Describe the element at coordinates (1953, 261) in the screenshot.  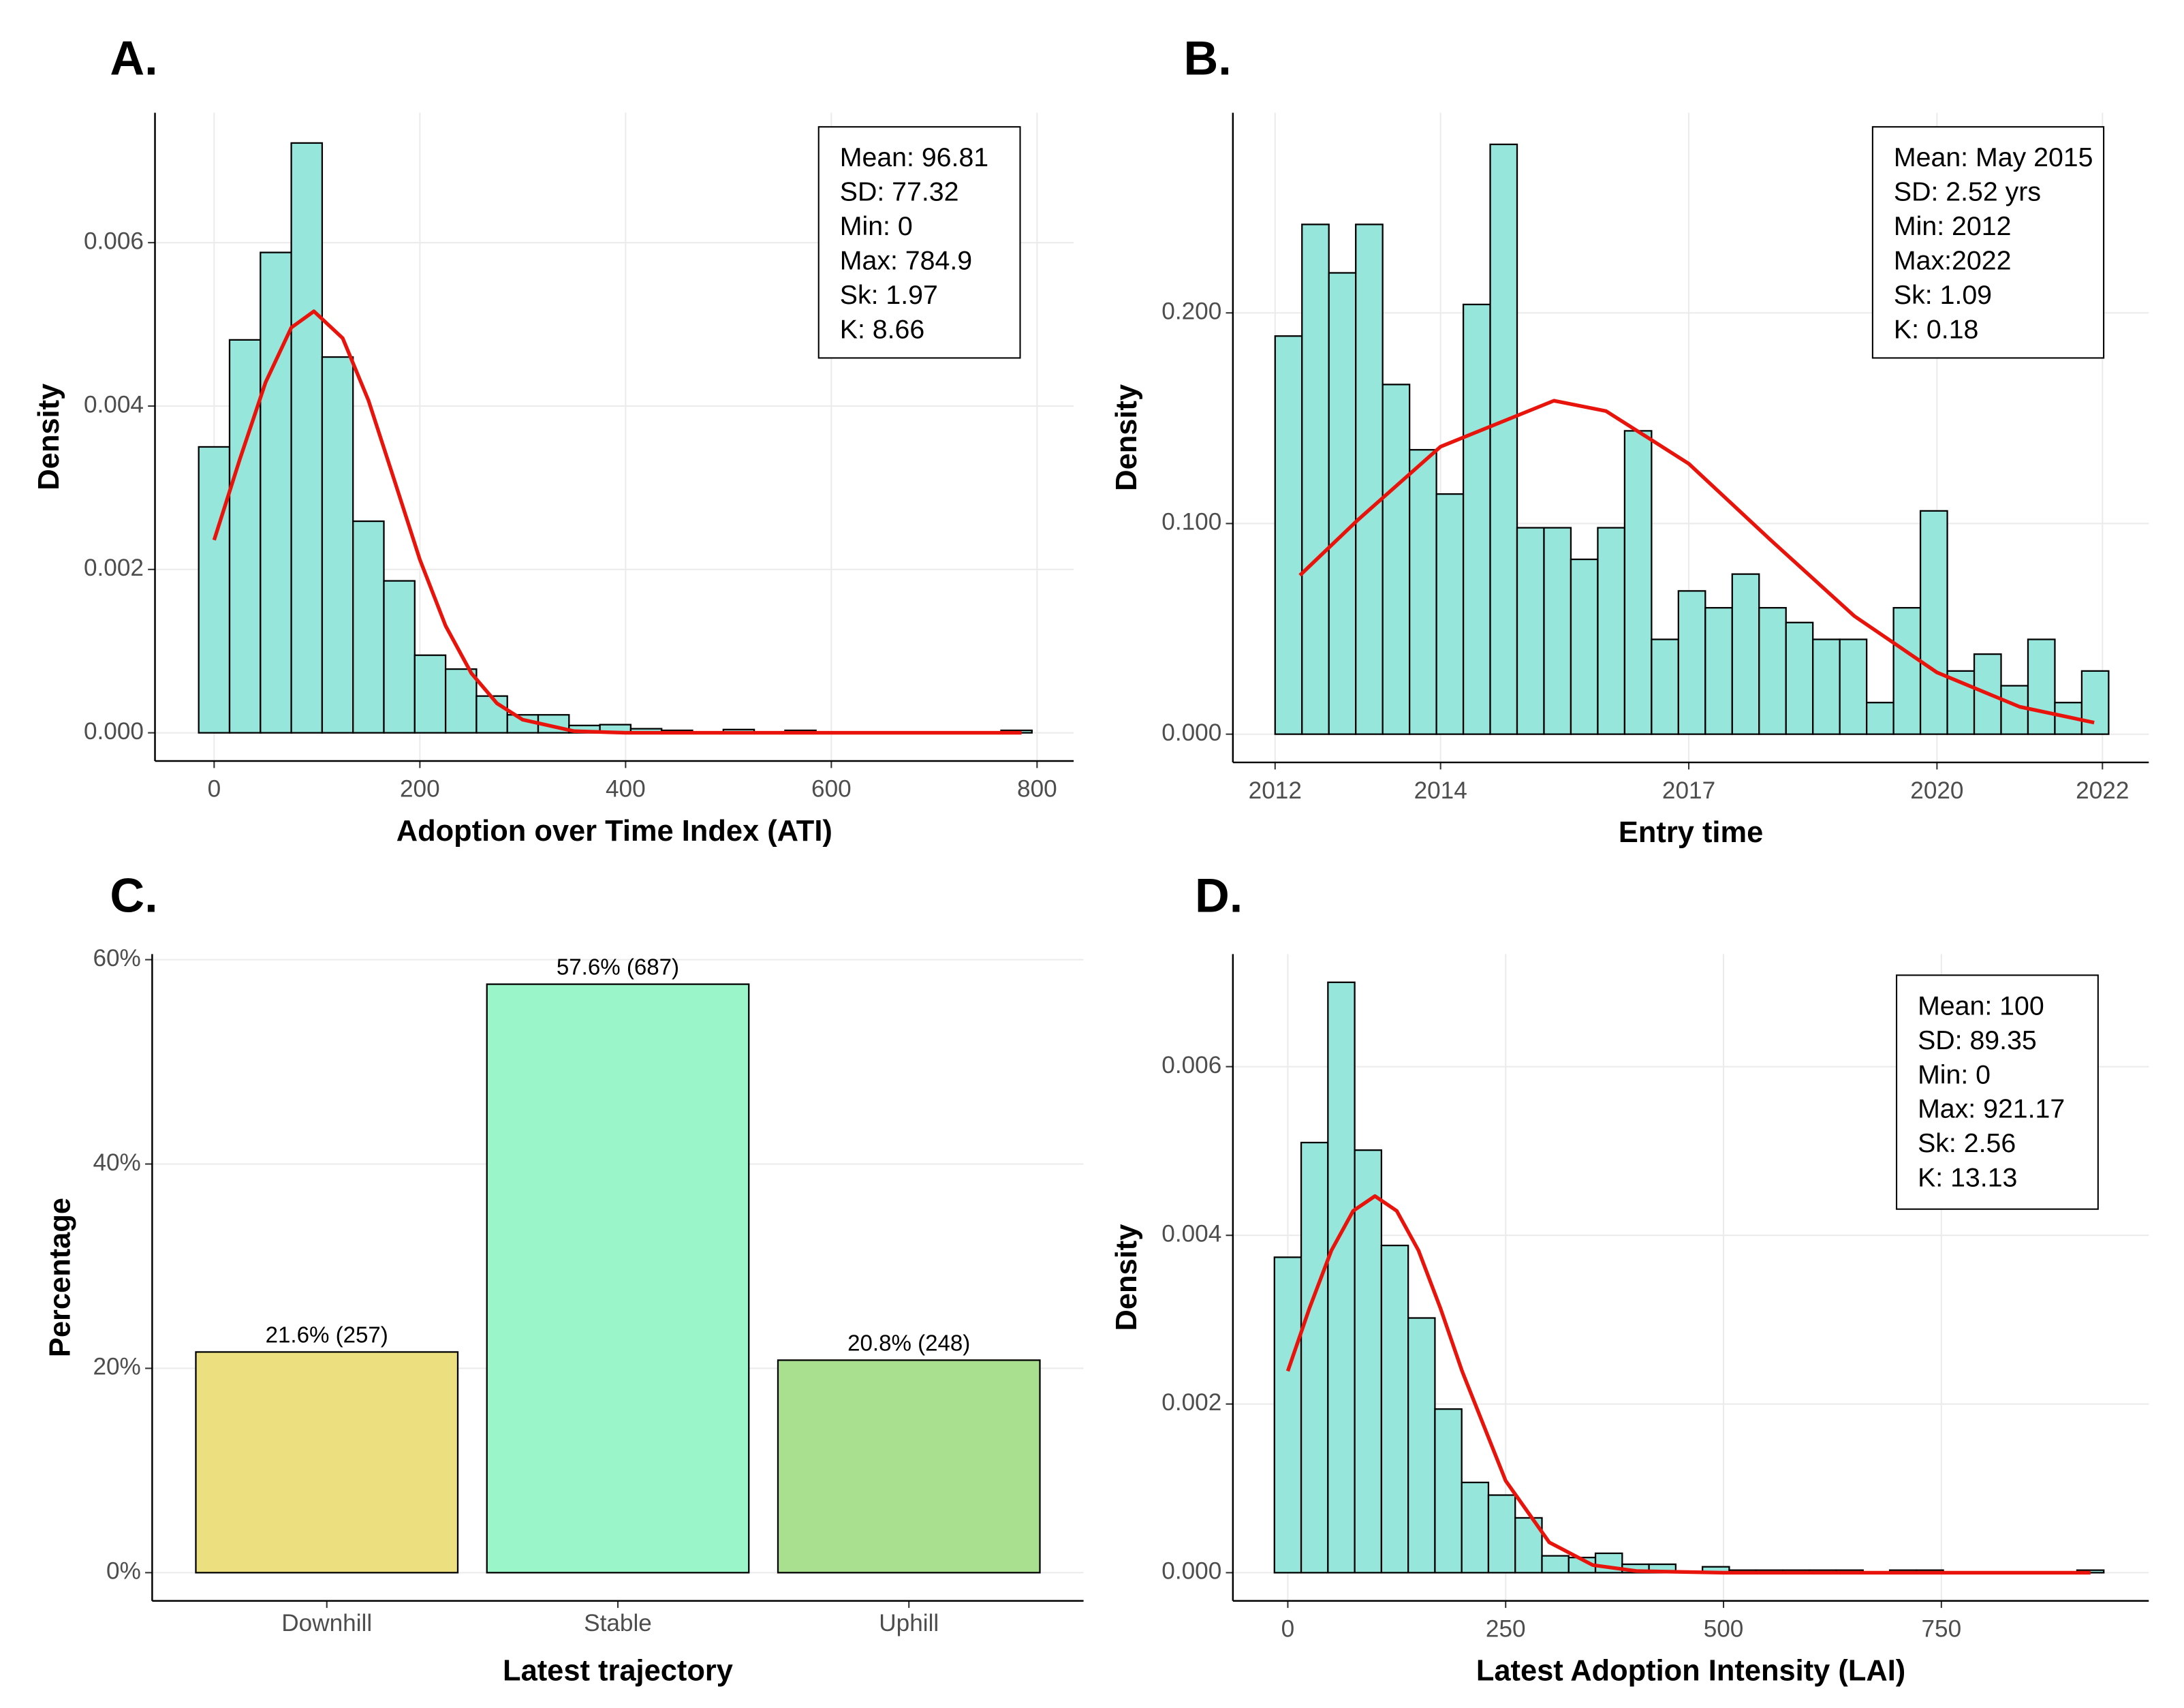
I see `annotation-line: Max:2022` at that location.